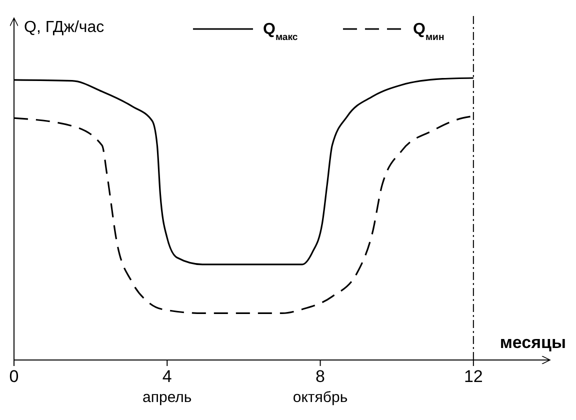 The width and height of the screenshot is (576, 420). I want to click on text: октябрь, so click(320, 397).